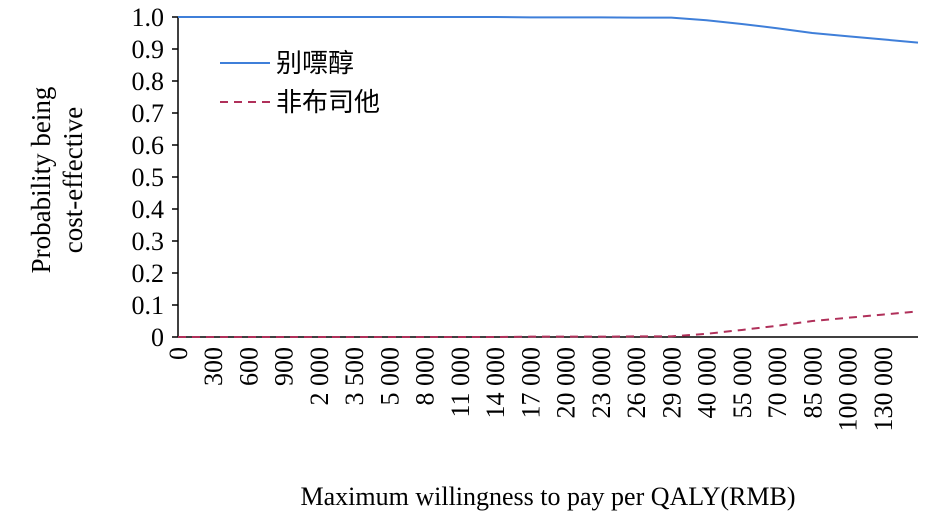  Describe the element at coordinates (319, 376) in the screenshot. I see `x-tick-label: 2 000` at that location.